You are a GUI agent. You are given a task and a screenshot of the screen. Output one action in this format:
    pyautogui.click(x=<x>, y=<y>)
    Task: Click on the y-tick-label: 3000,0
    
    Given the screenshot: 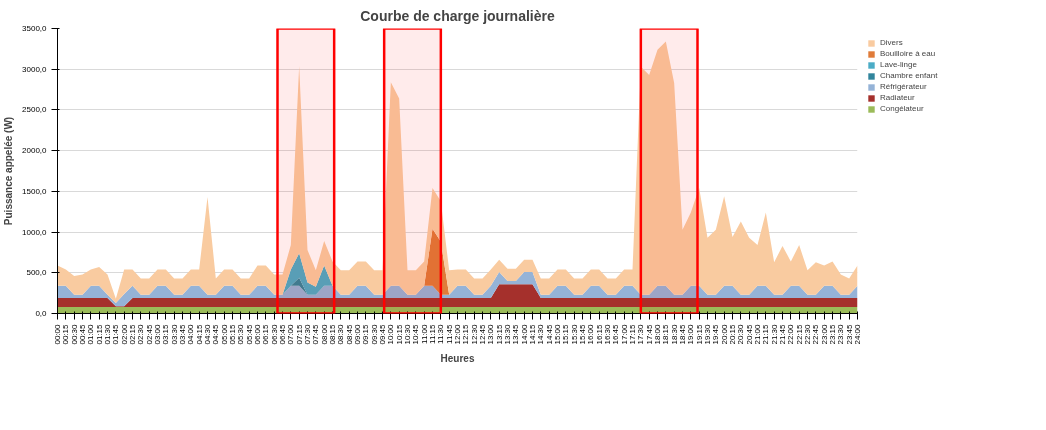 What is the action you would take?
    pyautogui.click(x=35, y=69)
    